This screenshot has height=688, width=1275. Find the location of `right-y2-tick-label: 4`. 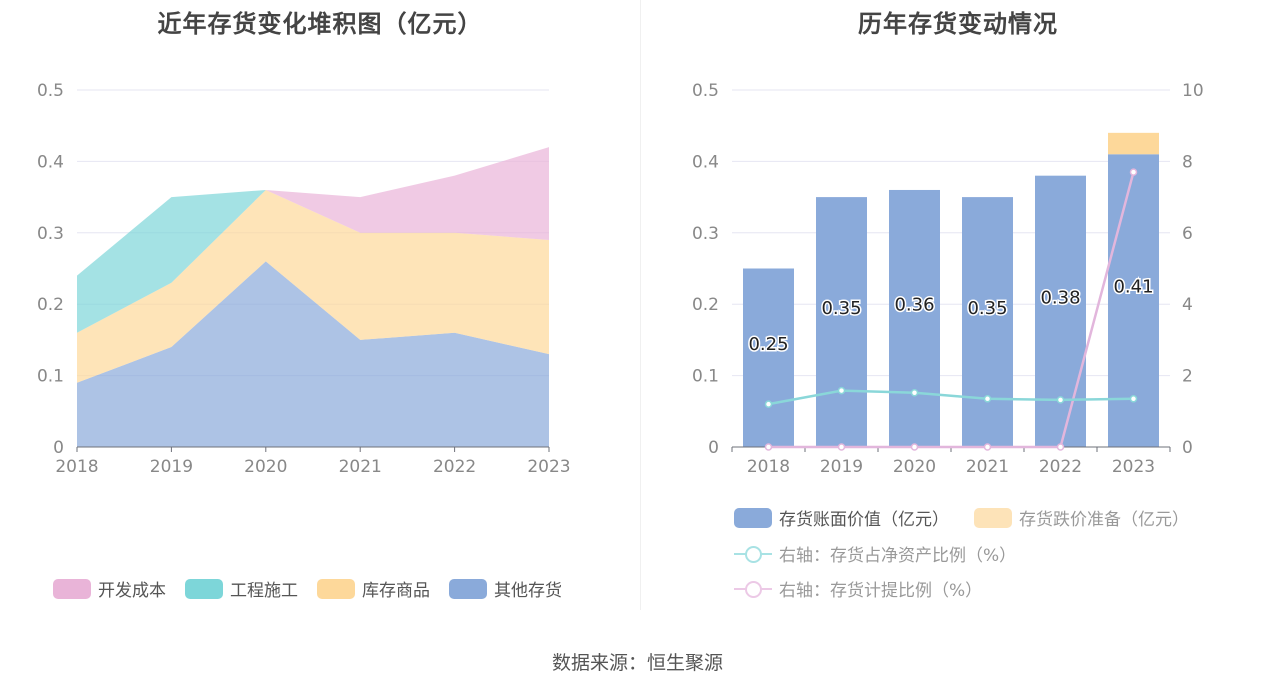

right-y2-tick-label: 4 is located at coordinates (1187, 305).